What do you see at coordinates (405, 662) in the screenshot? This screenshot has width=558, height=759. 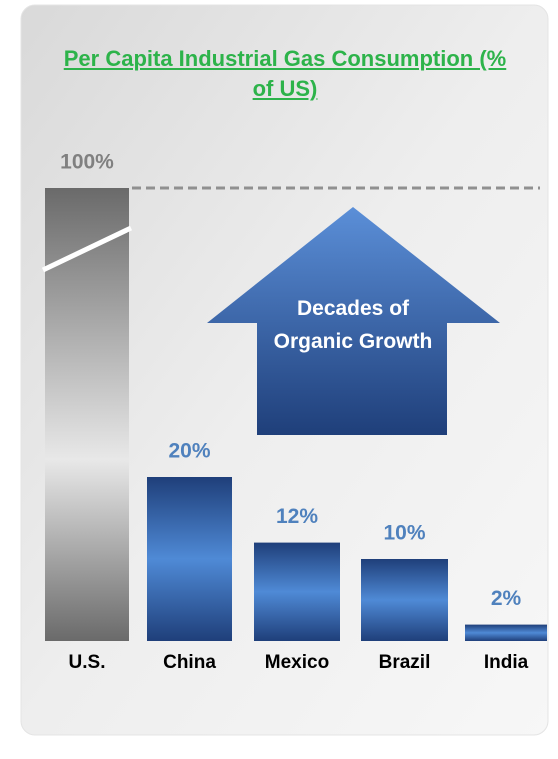 I see `x-tick-label: Brazil` at bounding box center [405, 662].